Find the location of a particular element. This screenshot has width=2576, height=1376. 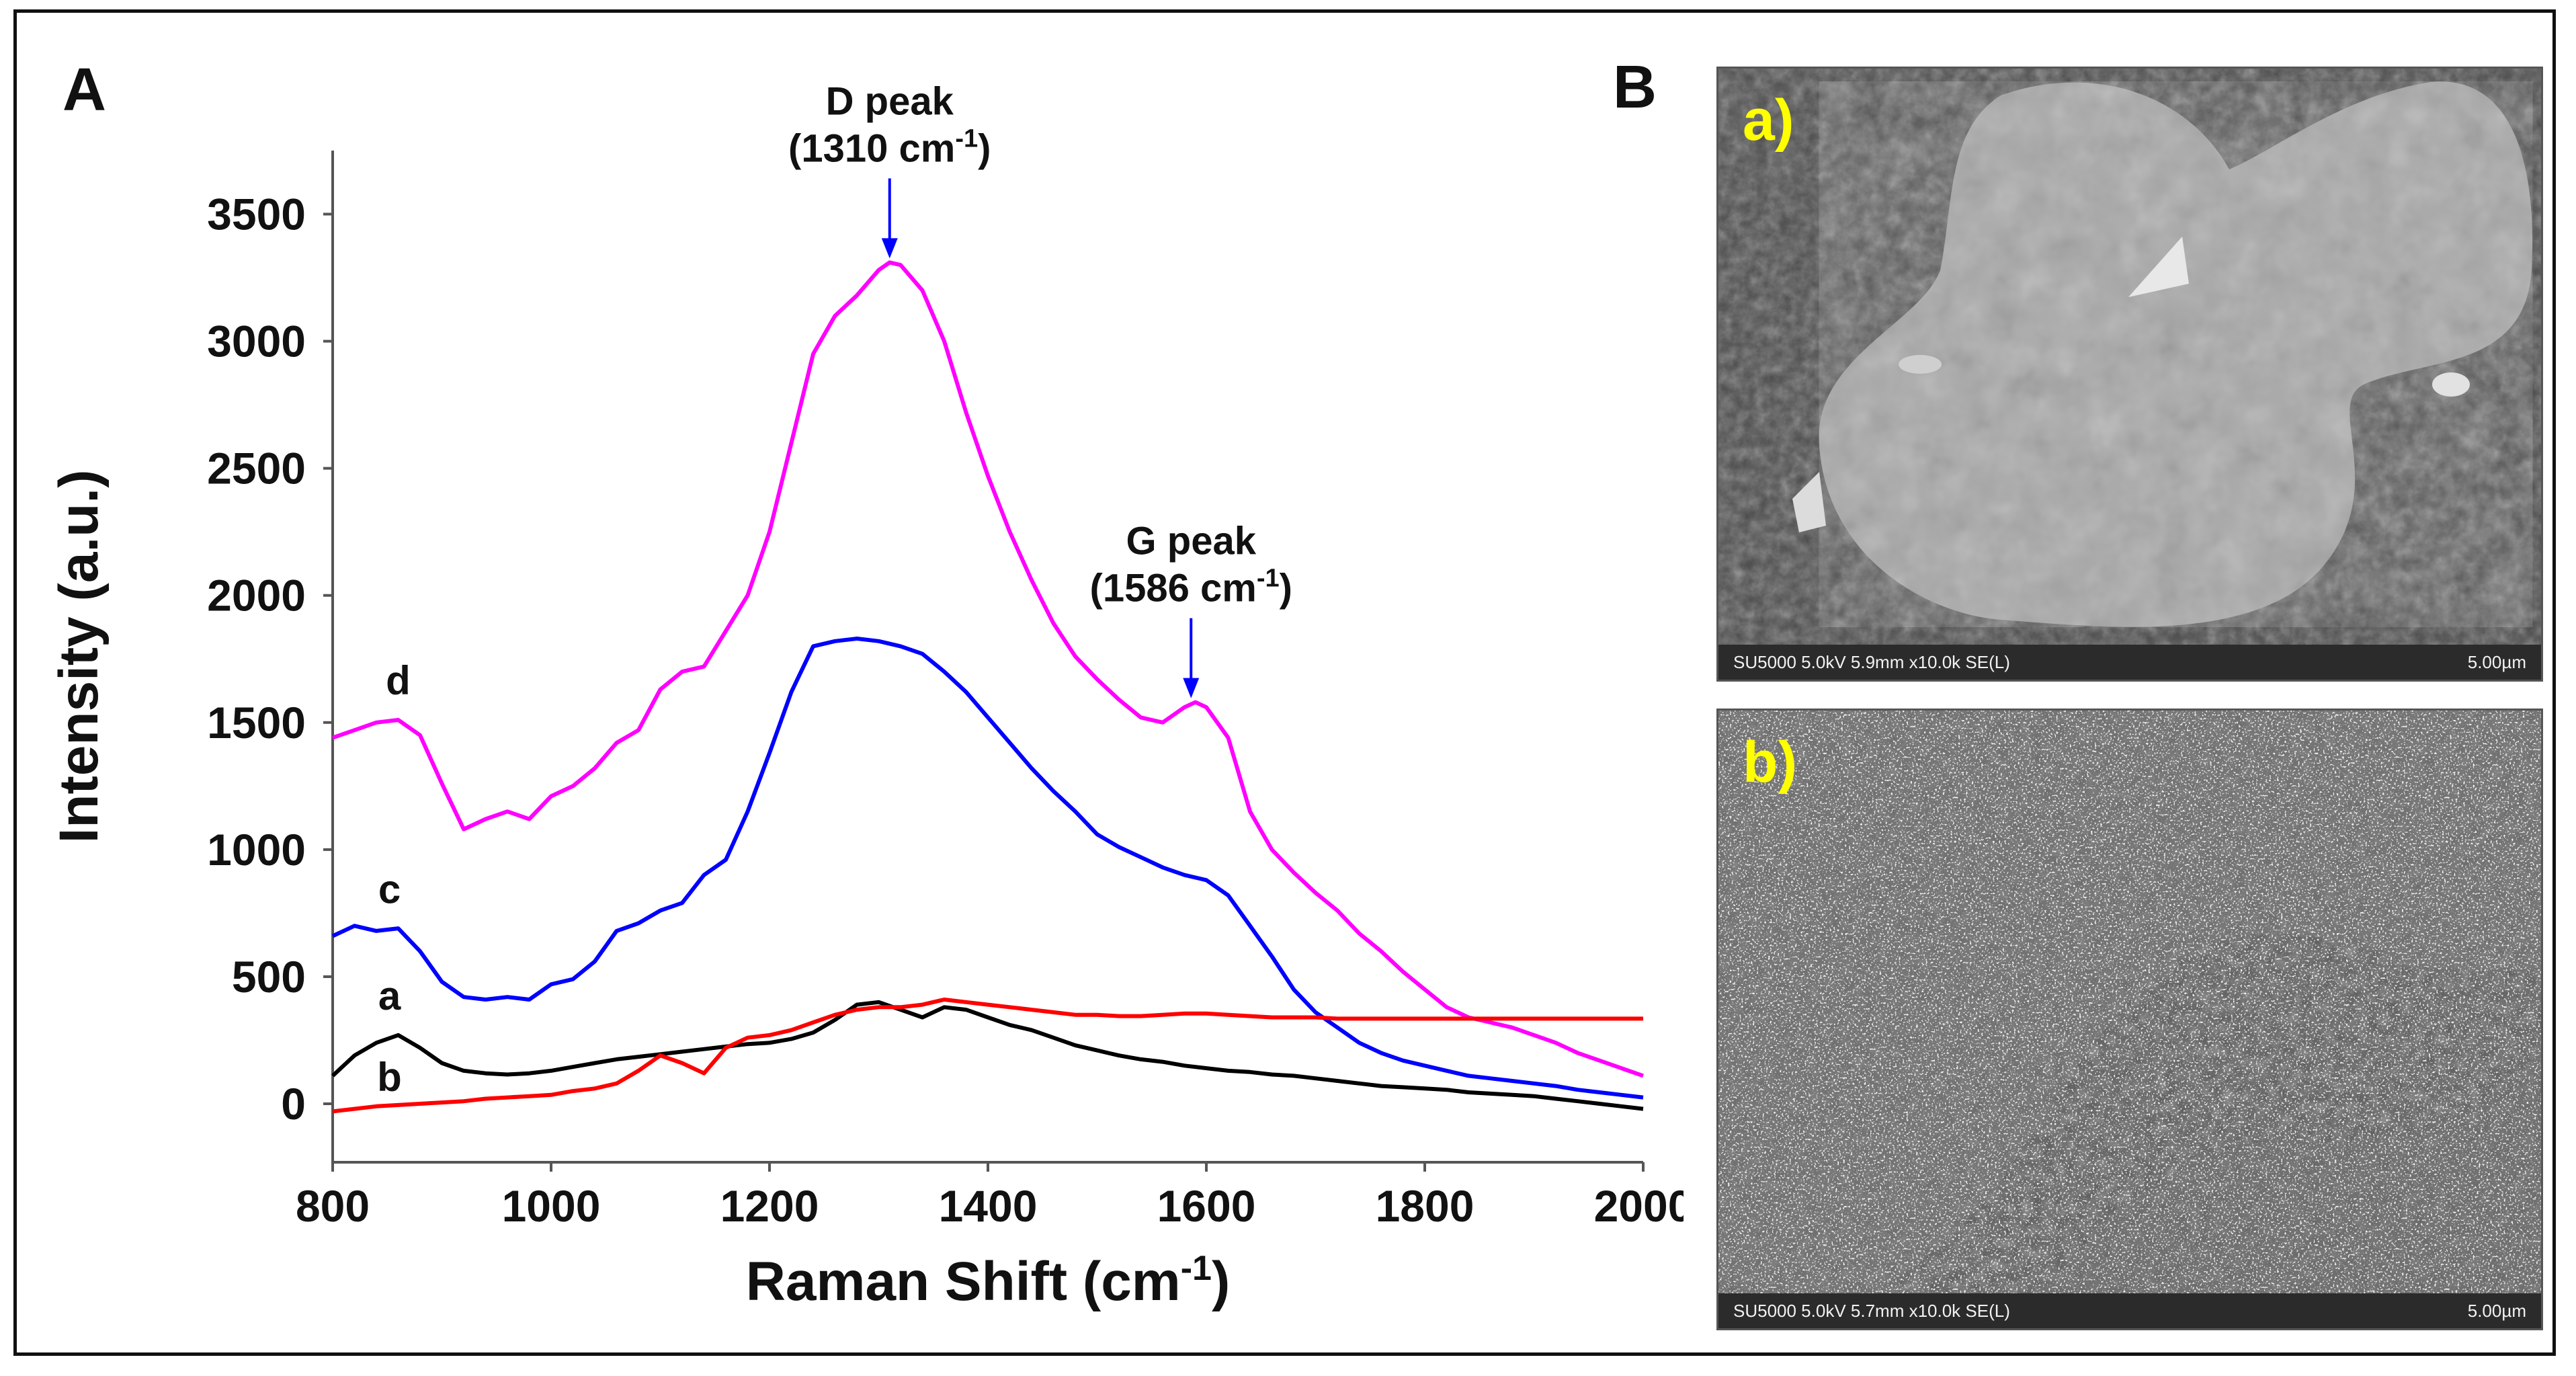

curve-label-b: b is located at coordinates (389, 1077).